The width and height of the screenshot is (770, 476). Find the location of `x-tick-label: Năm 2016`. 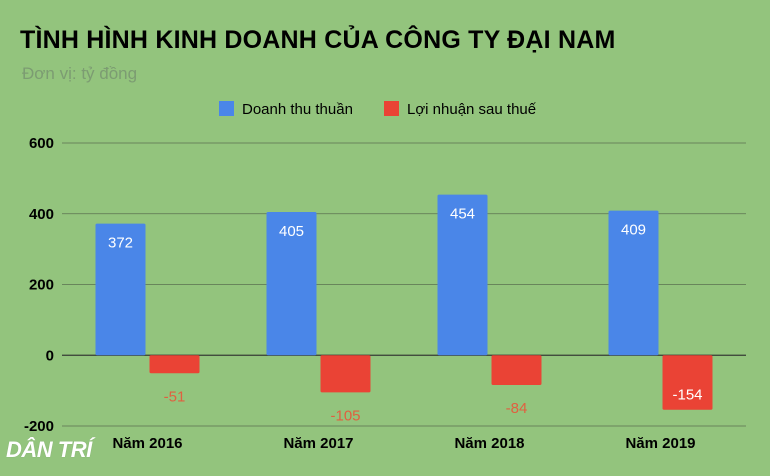

x-tick-label: Năm 2016 is located at coordinates (147, 443).